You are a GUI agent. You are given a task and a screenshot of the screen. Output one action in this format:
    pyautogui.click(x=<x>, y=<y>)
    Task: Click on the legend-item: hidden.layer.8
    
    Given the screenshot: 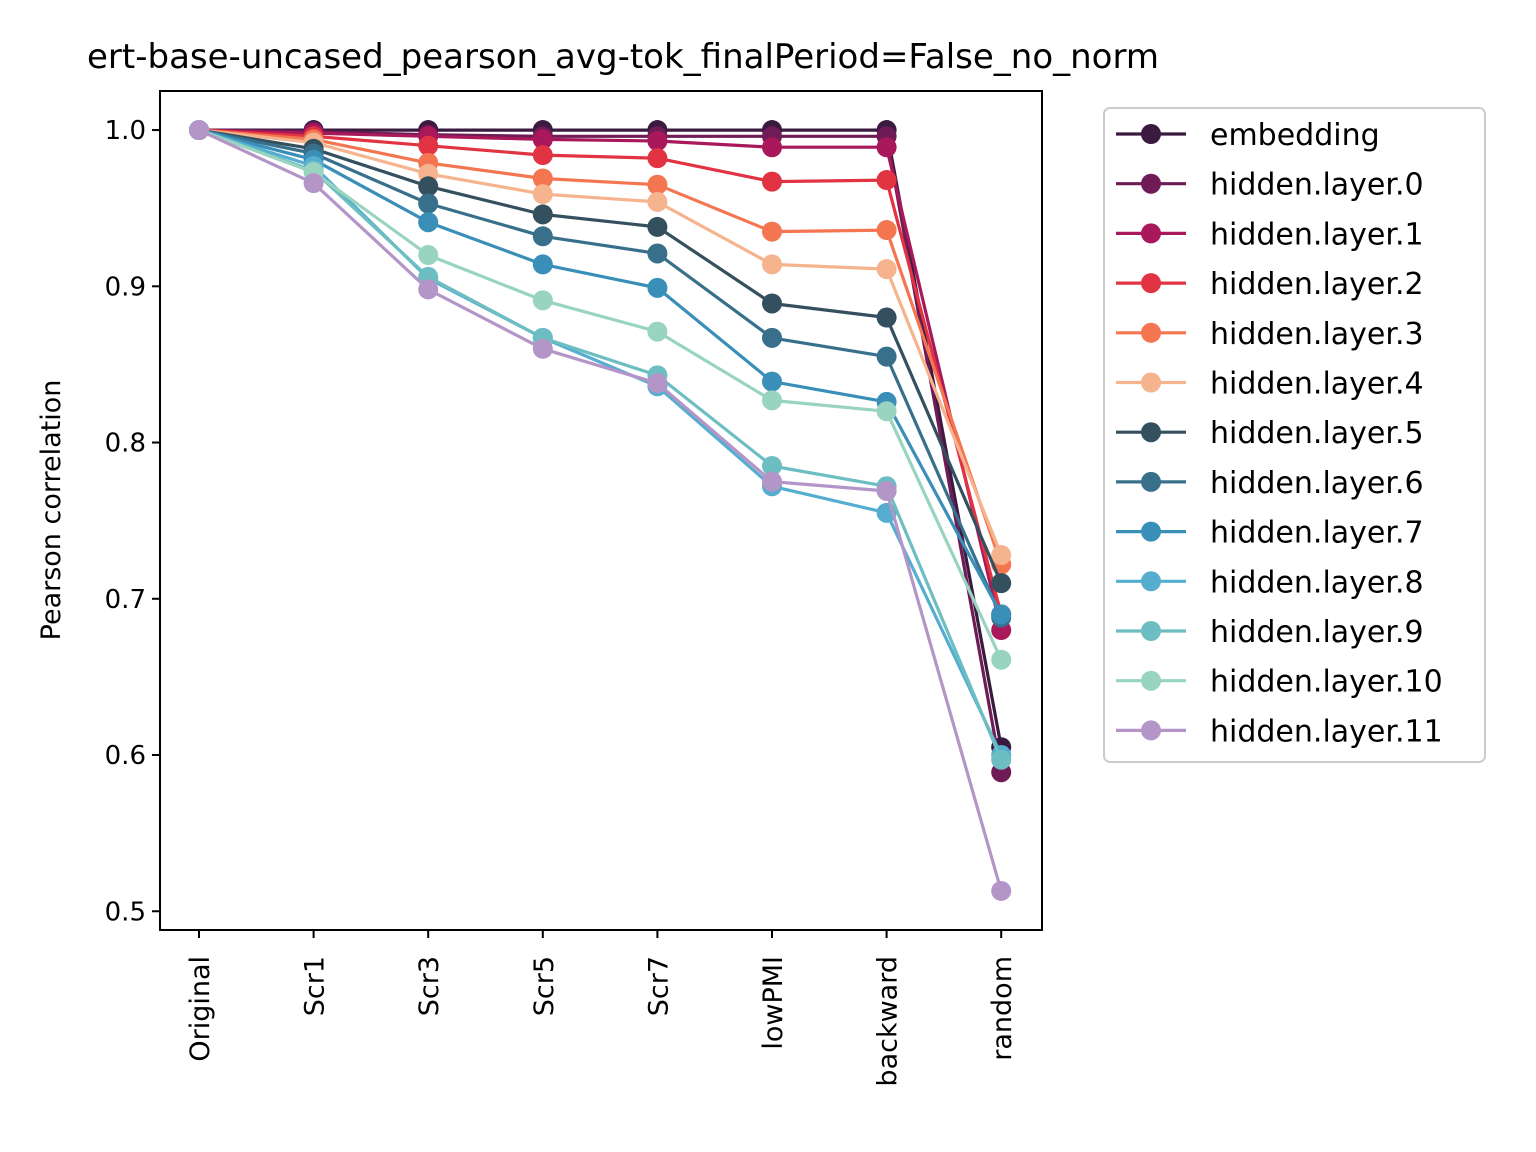 What is the action you would take?
    pyautogui.click(x=1270, y=582)
    